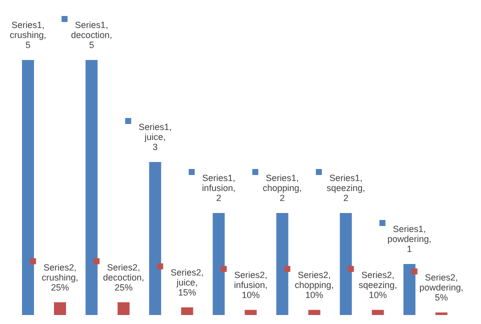  I want to click on data-label: Series2, chopping, 10%, so click(314, 285).